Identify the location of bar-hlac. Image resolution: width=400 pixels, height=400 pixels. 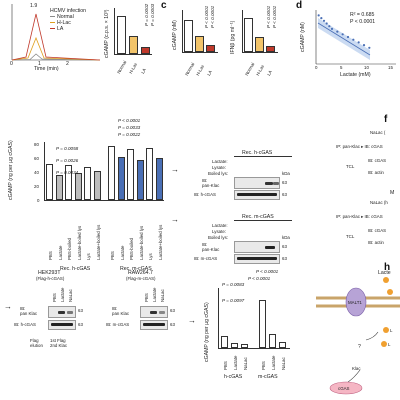
(133, 45).